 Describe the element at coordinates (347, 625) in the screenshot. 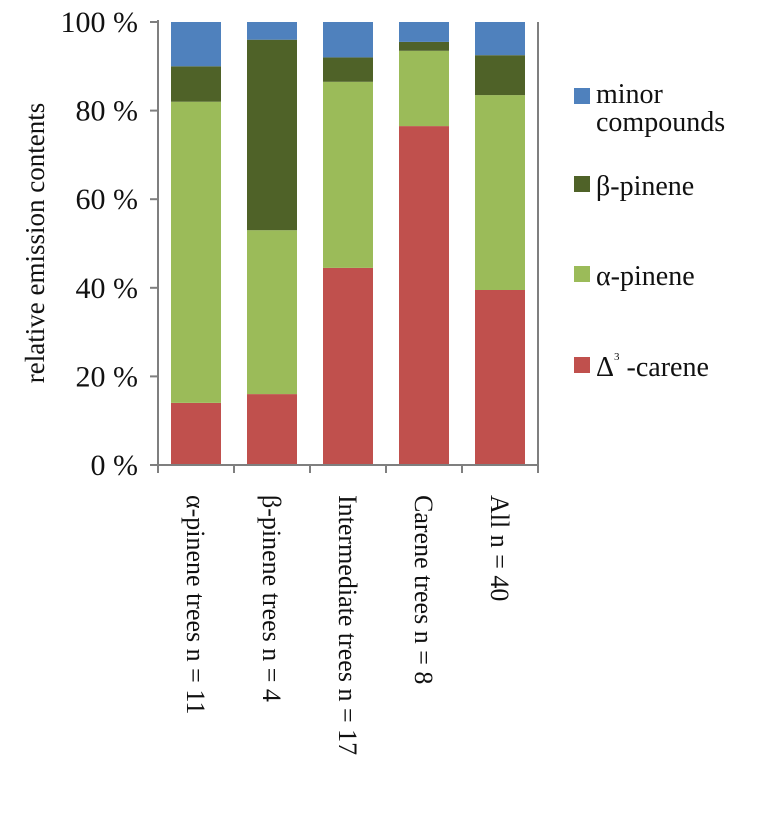

I see `x-category-label: Intermediate trees n = 17` at that location.